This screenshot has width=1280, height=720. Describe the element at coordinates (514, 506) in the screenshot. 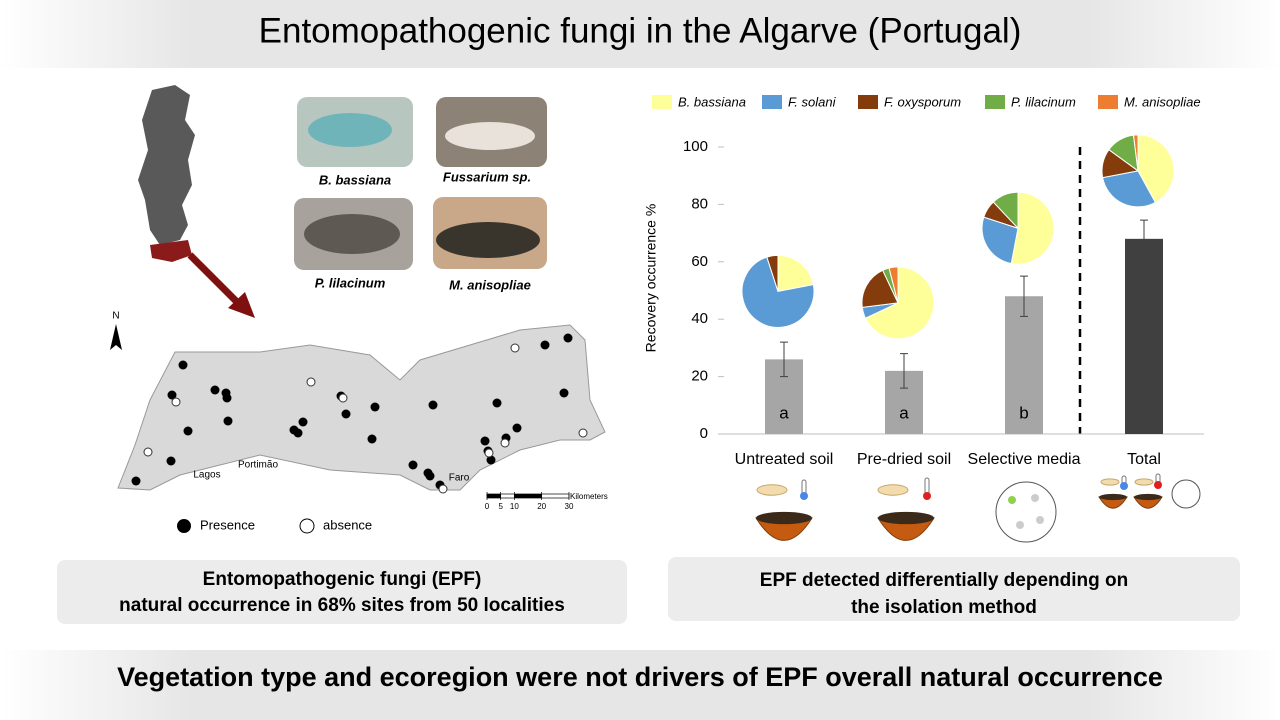

I see `scale-tick-label: 10` at that location.